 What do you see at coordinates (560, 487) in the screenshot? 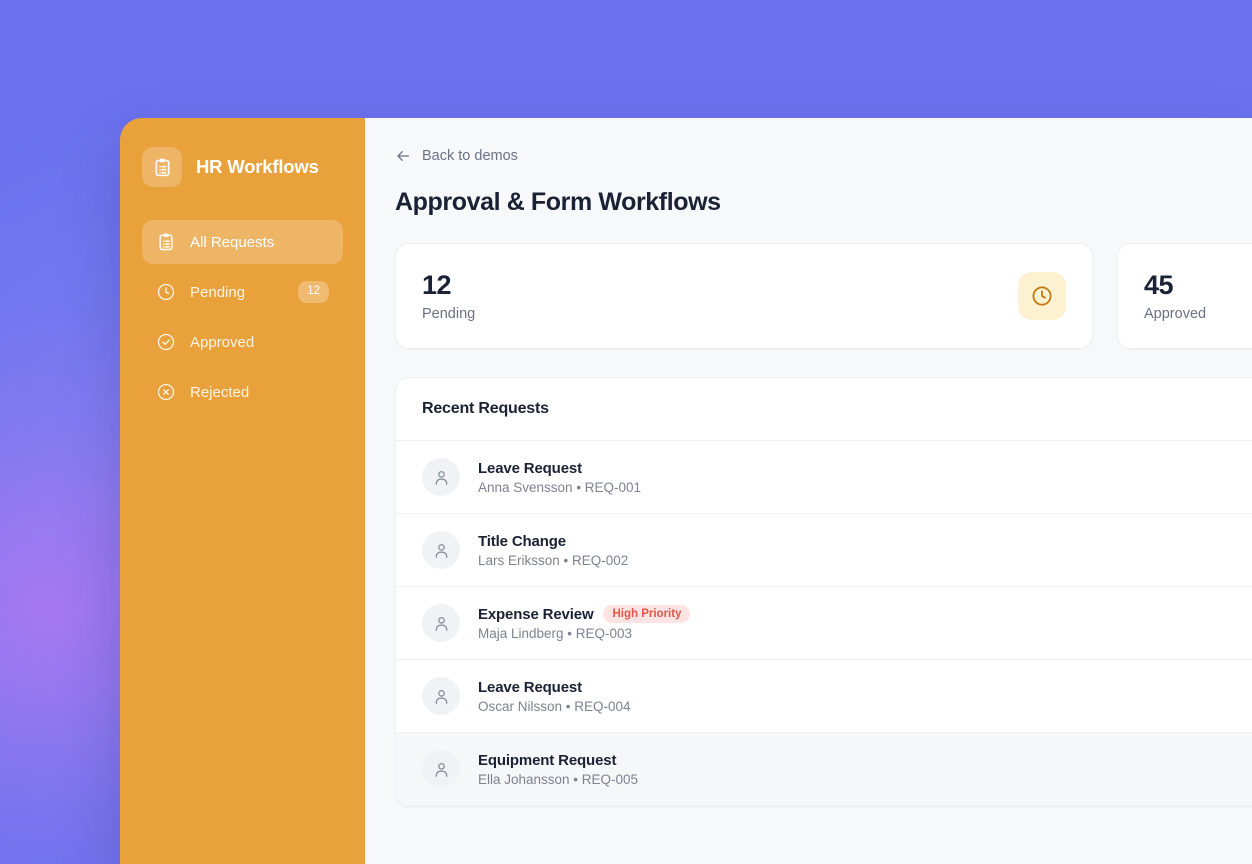
I see `request-meta: Anna Svensson • REQ-001` at bounding box center [560, 487].